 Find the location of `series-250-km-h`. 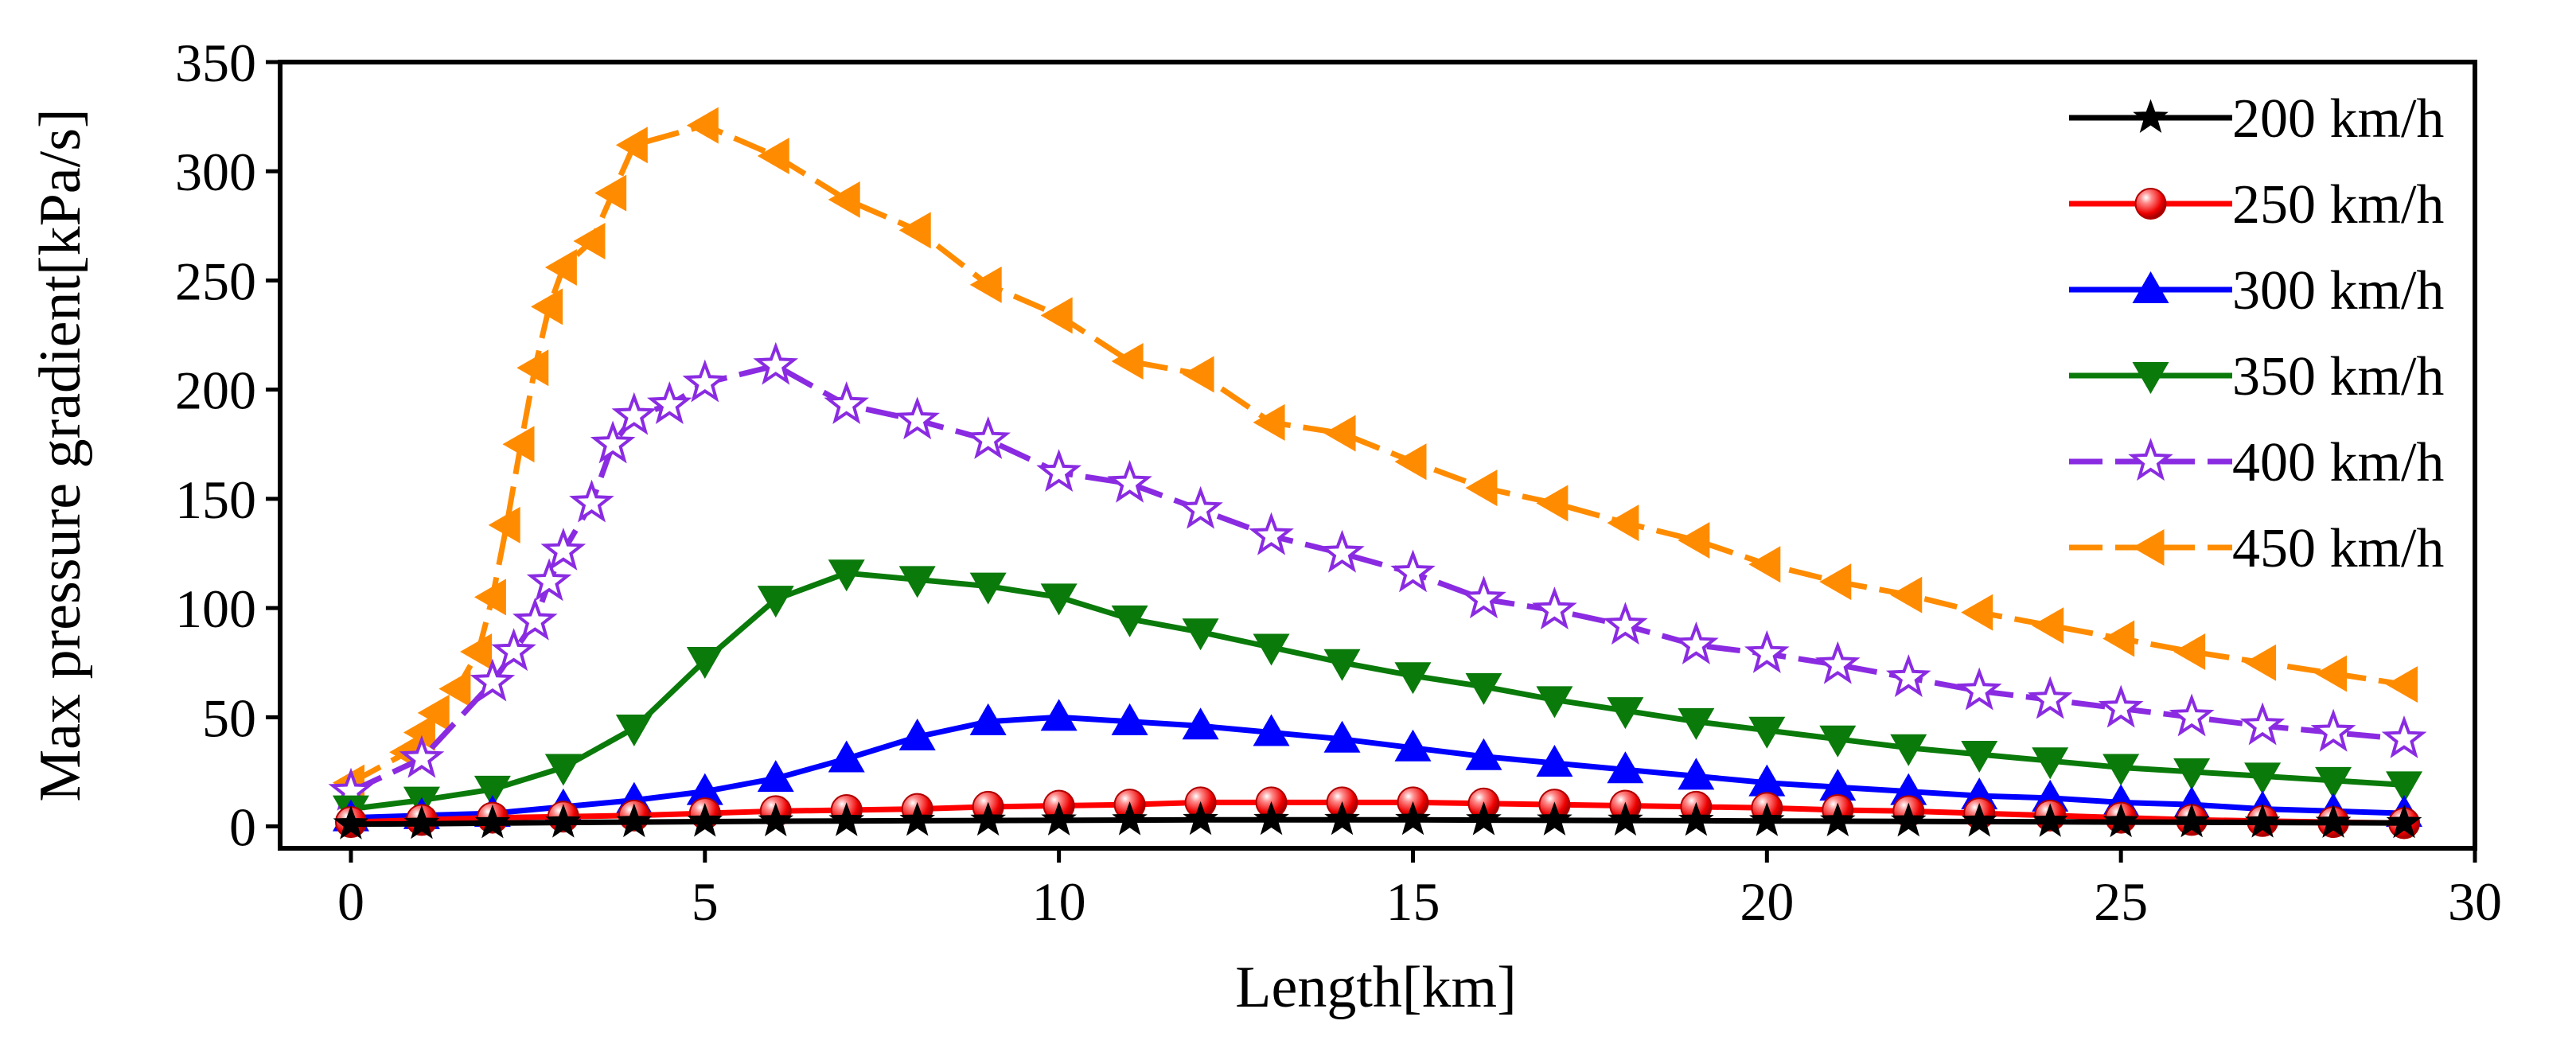

series-250-km-h is located at coordinates (1377, 813).